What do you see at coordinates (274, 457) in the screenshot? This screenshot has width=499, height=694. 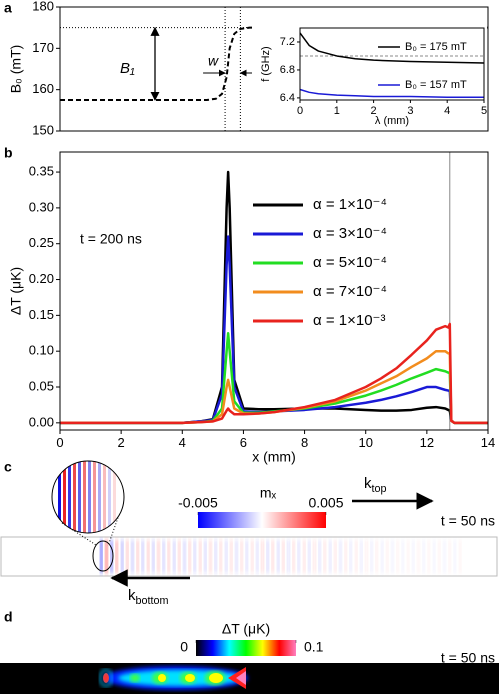 I see `x-axis-label: x (mm)` at bounding box center [274, 457].